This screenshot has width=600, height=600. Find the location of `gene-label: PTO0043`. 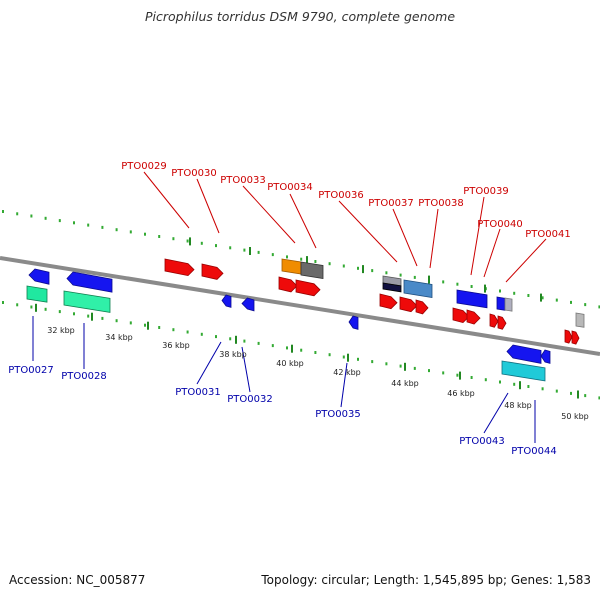

gene-label: PTO0043 is located at coordinates (481, 441).